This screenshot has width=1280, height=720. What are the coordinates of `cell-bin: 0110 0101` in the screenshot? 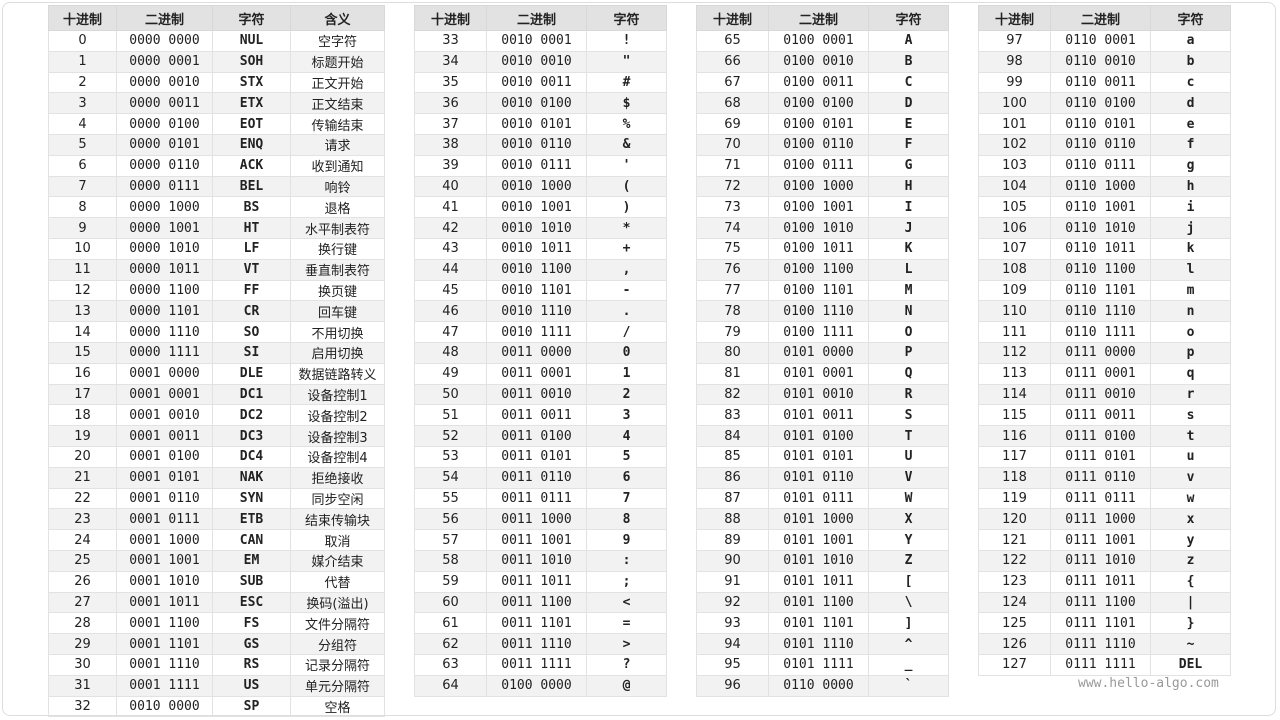 It's located at (1100, 124).